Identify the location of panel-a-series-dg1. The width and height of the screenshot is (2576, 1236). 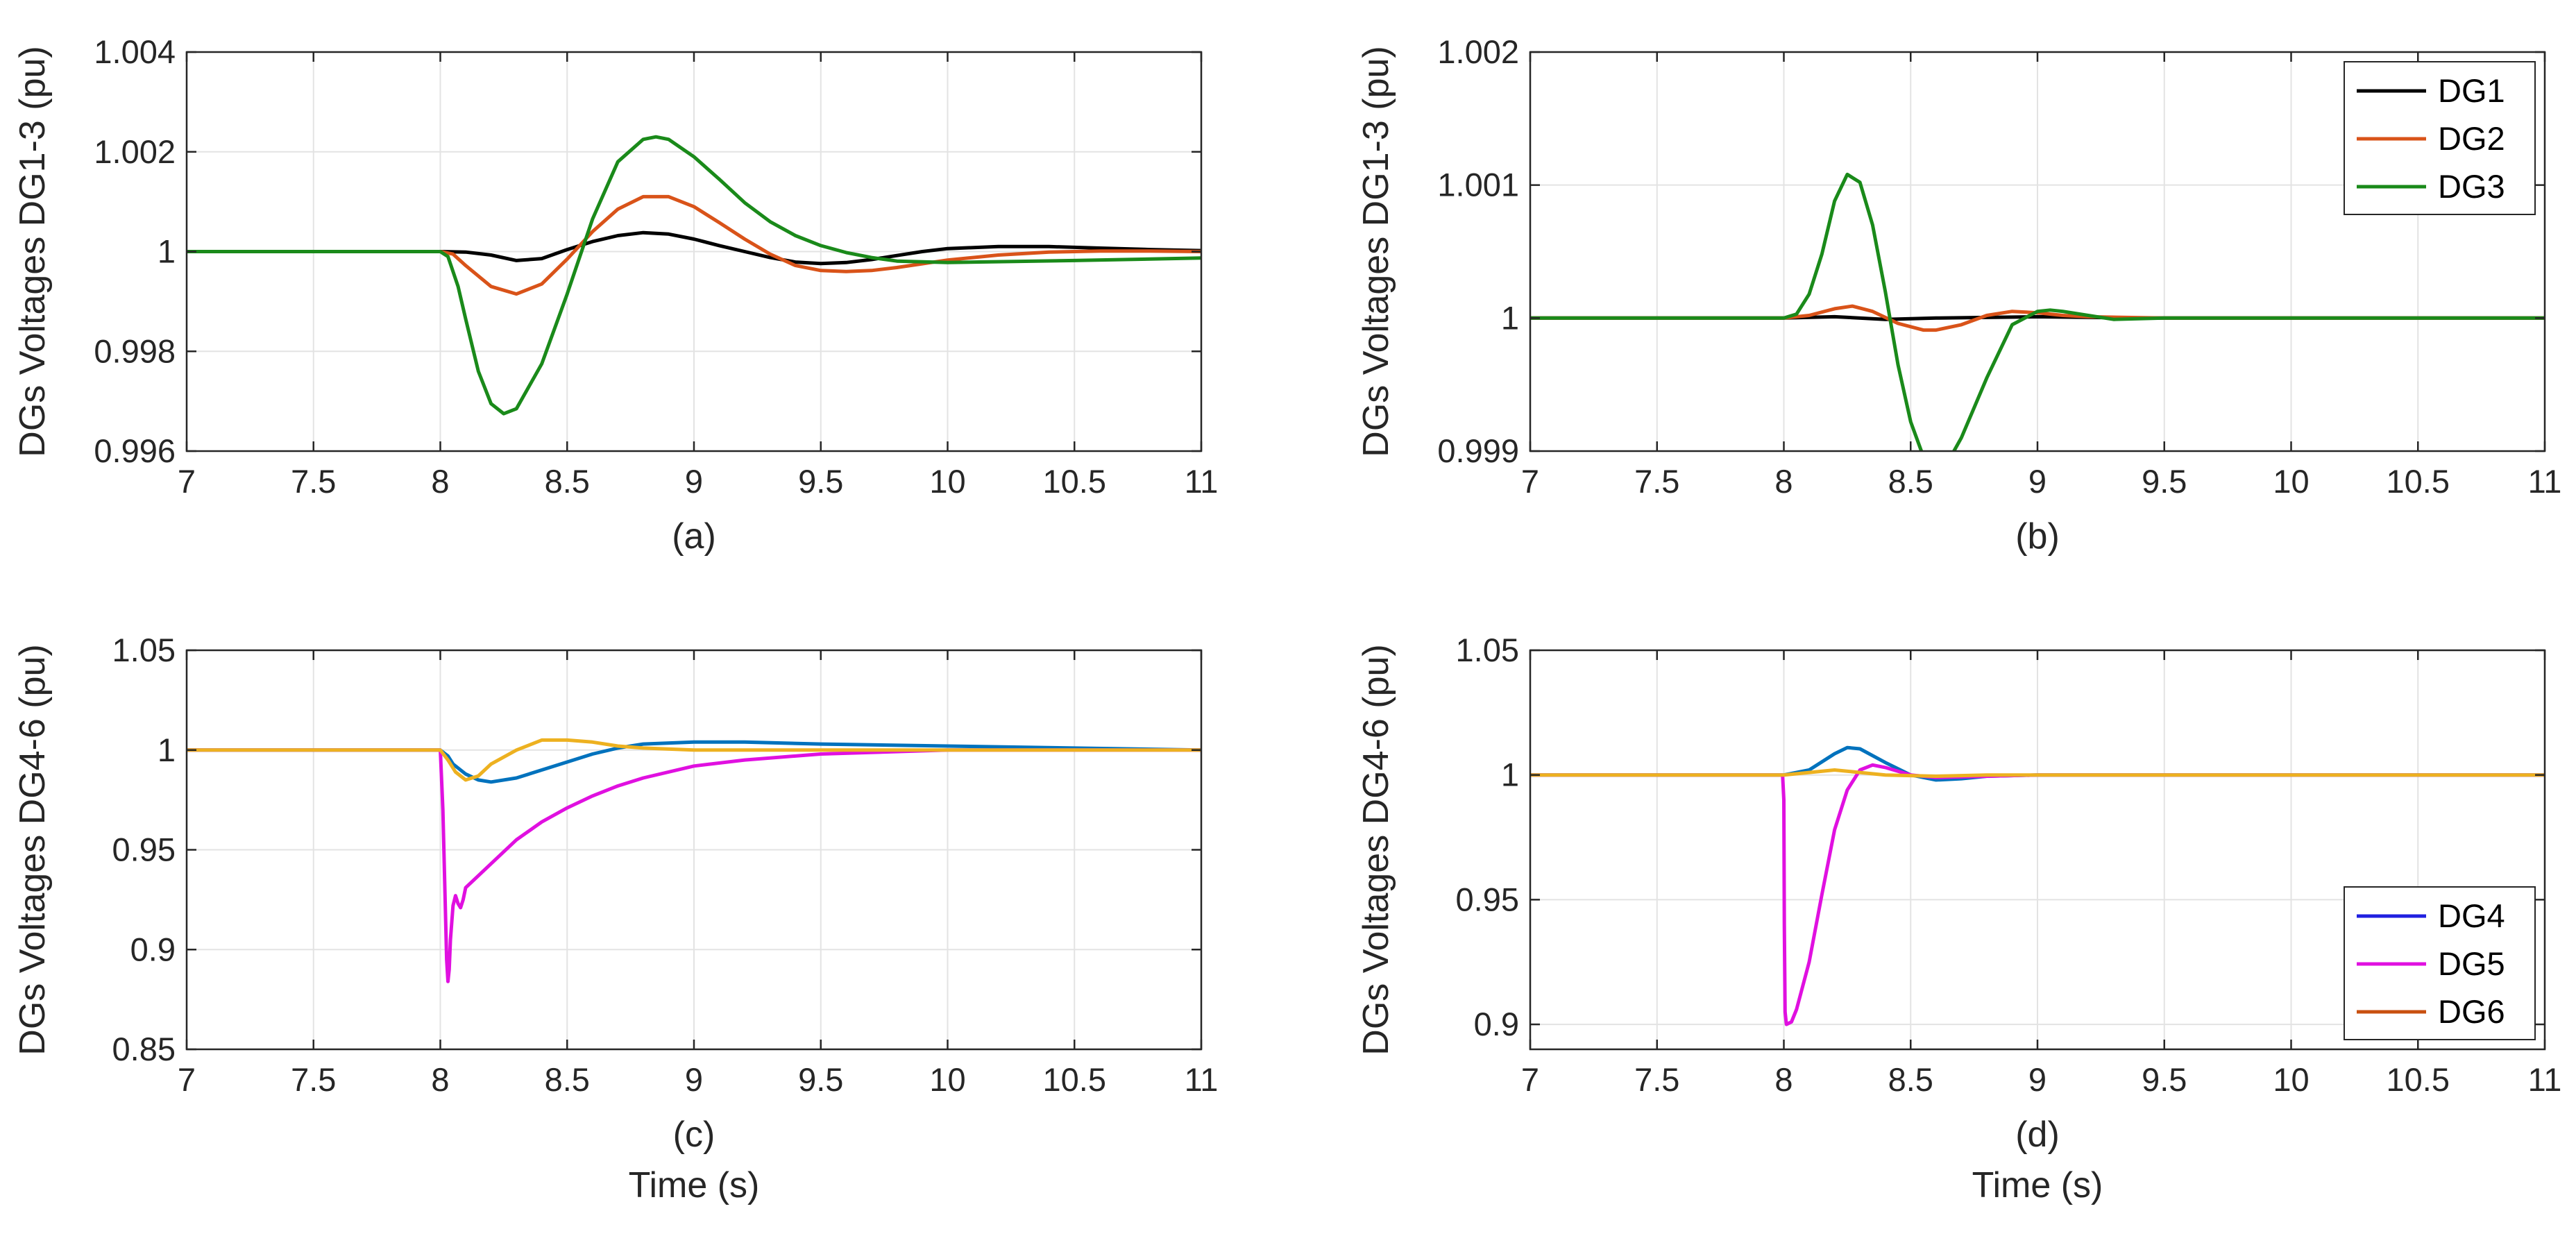
(694, 248).